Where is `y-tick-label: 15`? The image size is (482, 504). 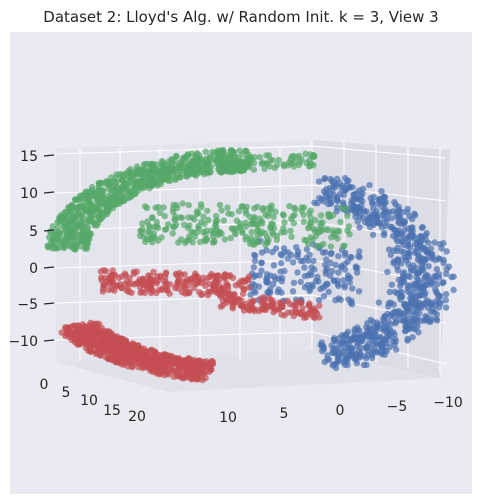
y-tick-label: 15 is located at coordinates (112, 411).